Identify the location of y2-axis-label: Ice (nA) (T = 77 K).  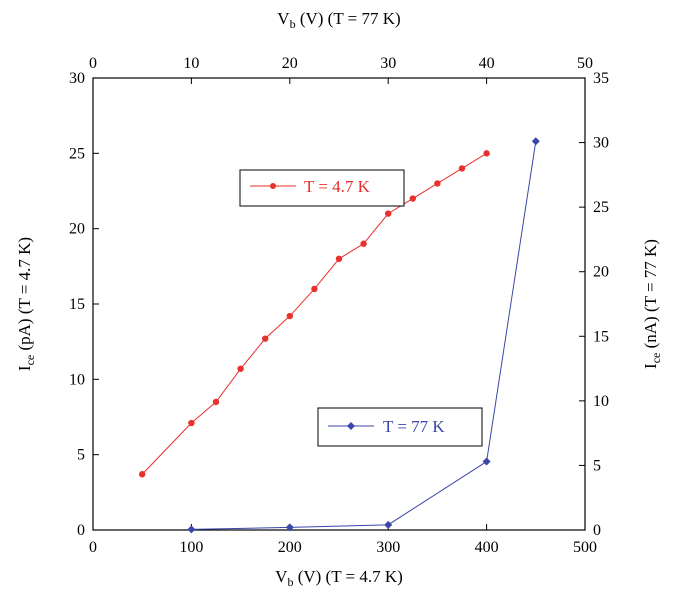
(652, 304).